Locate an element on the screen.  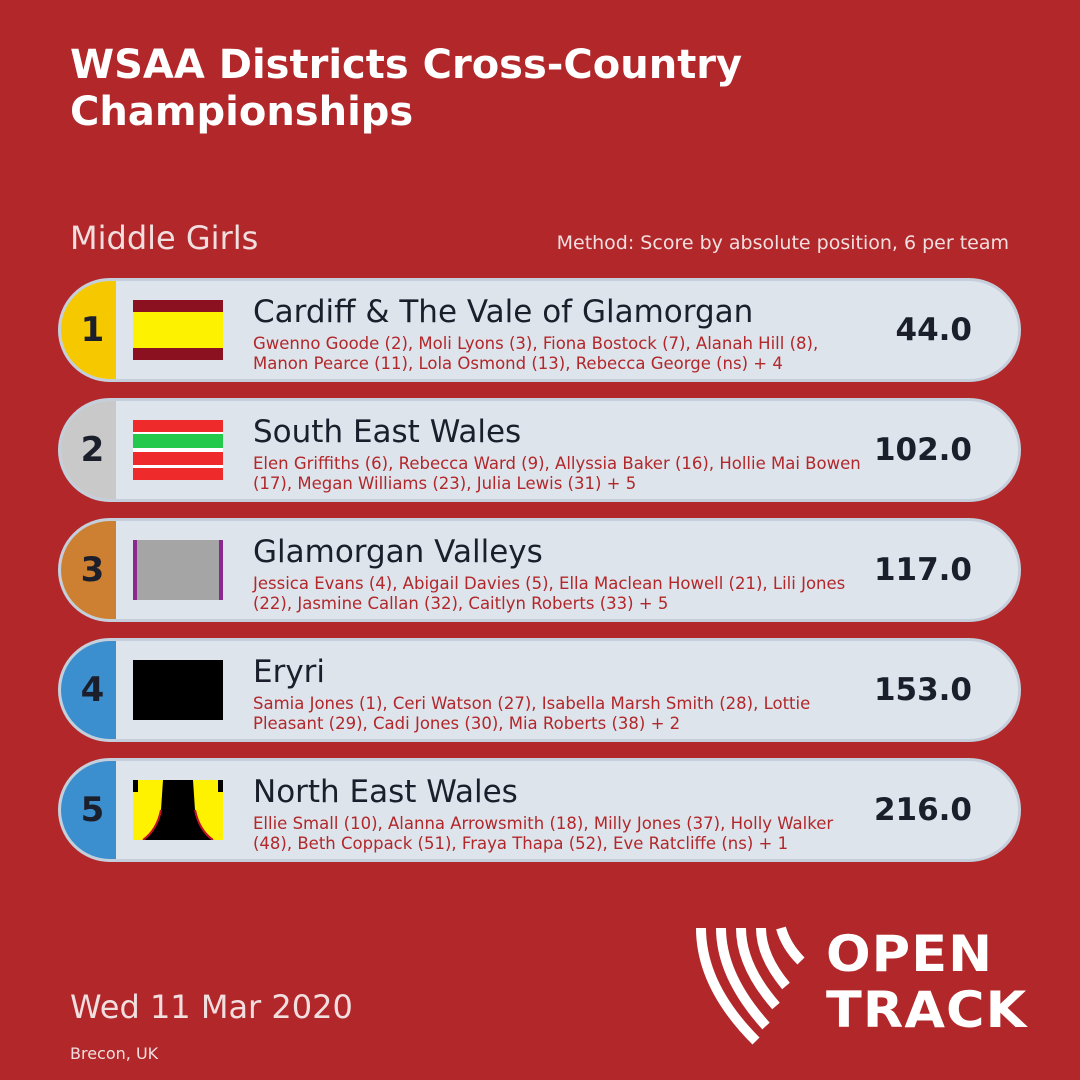
team-name: Cardiff & The Vale of Glamorgan is located at coordinates (503, 312).